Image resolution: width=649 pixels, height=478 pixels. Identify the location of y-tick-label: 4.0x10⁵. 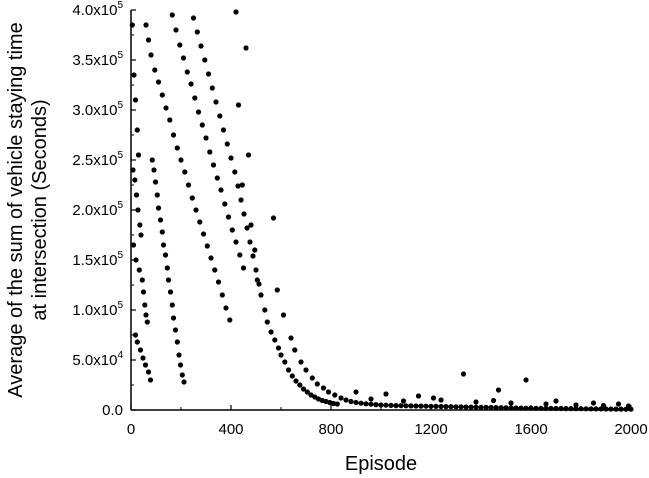
(97, 9).